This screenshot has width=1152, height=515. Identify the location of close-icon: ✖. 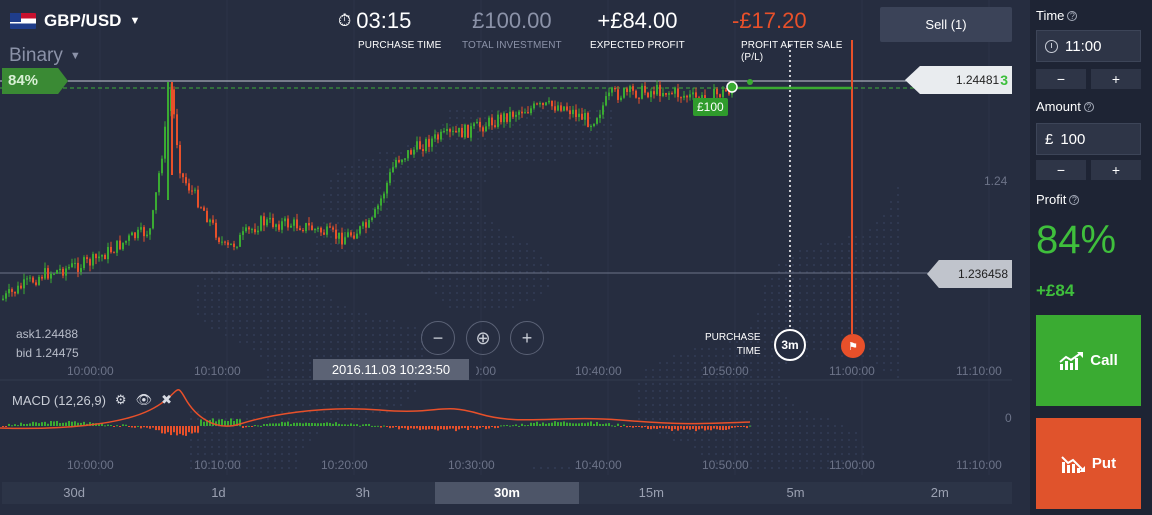
(166, 399).